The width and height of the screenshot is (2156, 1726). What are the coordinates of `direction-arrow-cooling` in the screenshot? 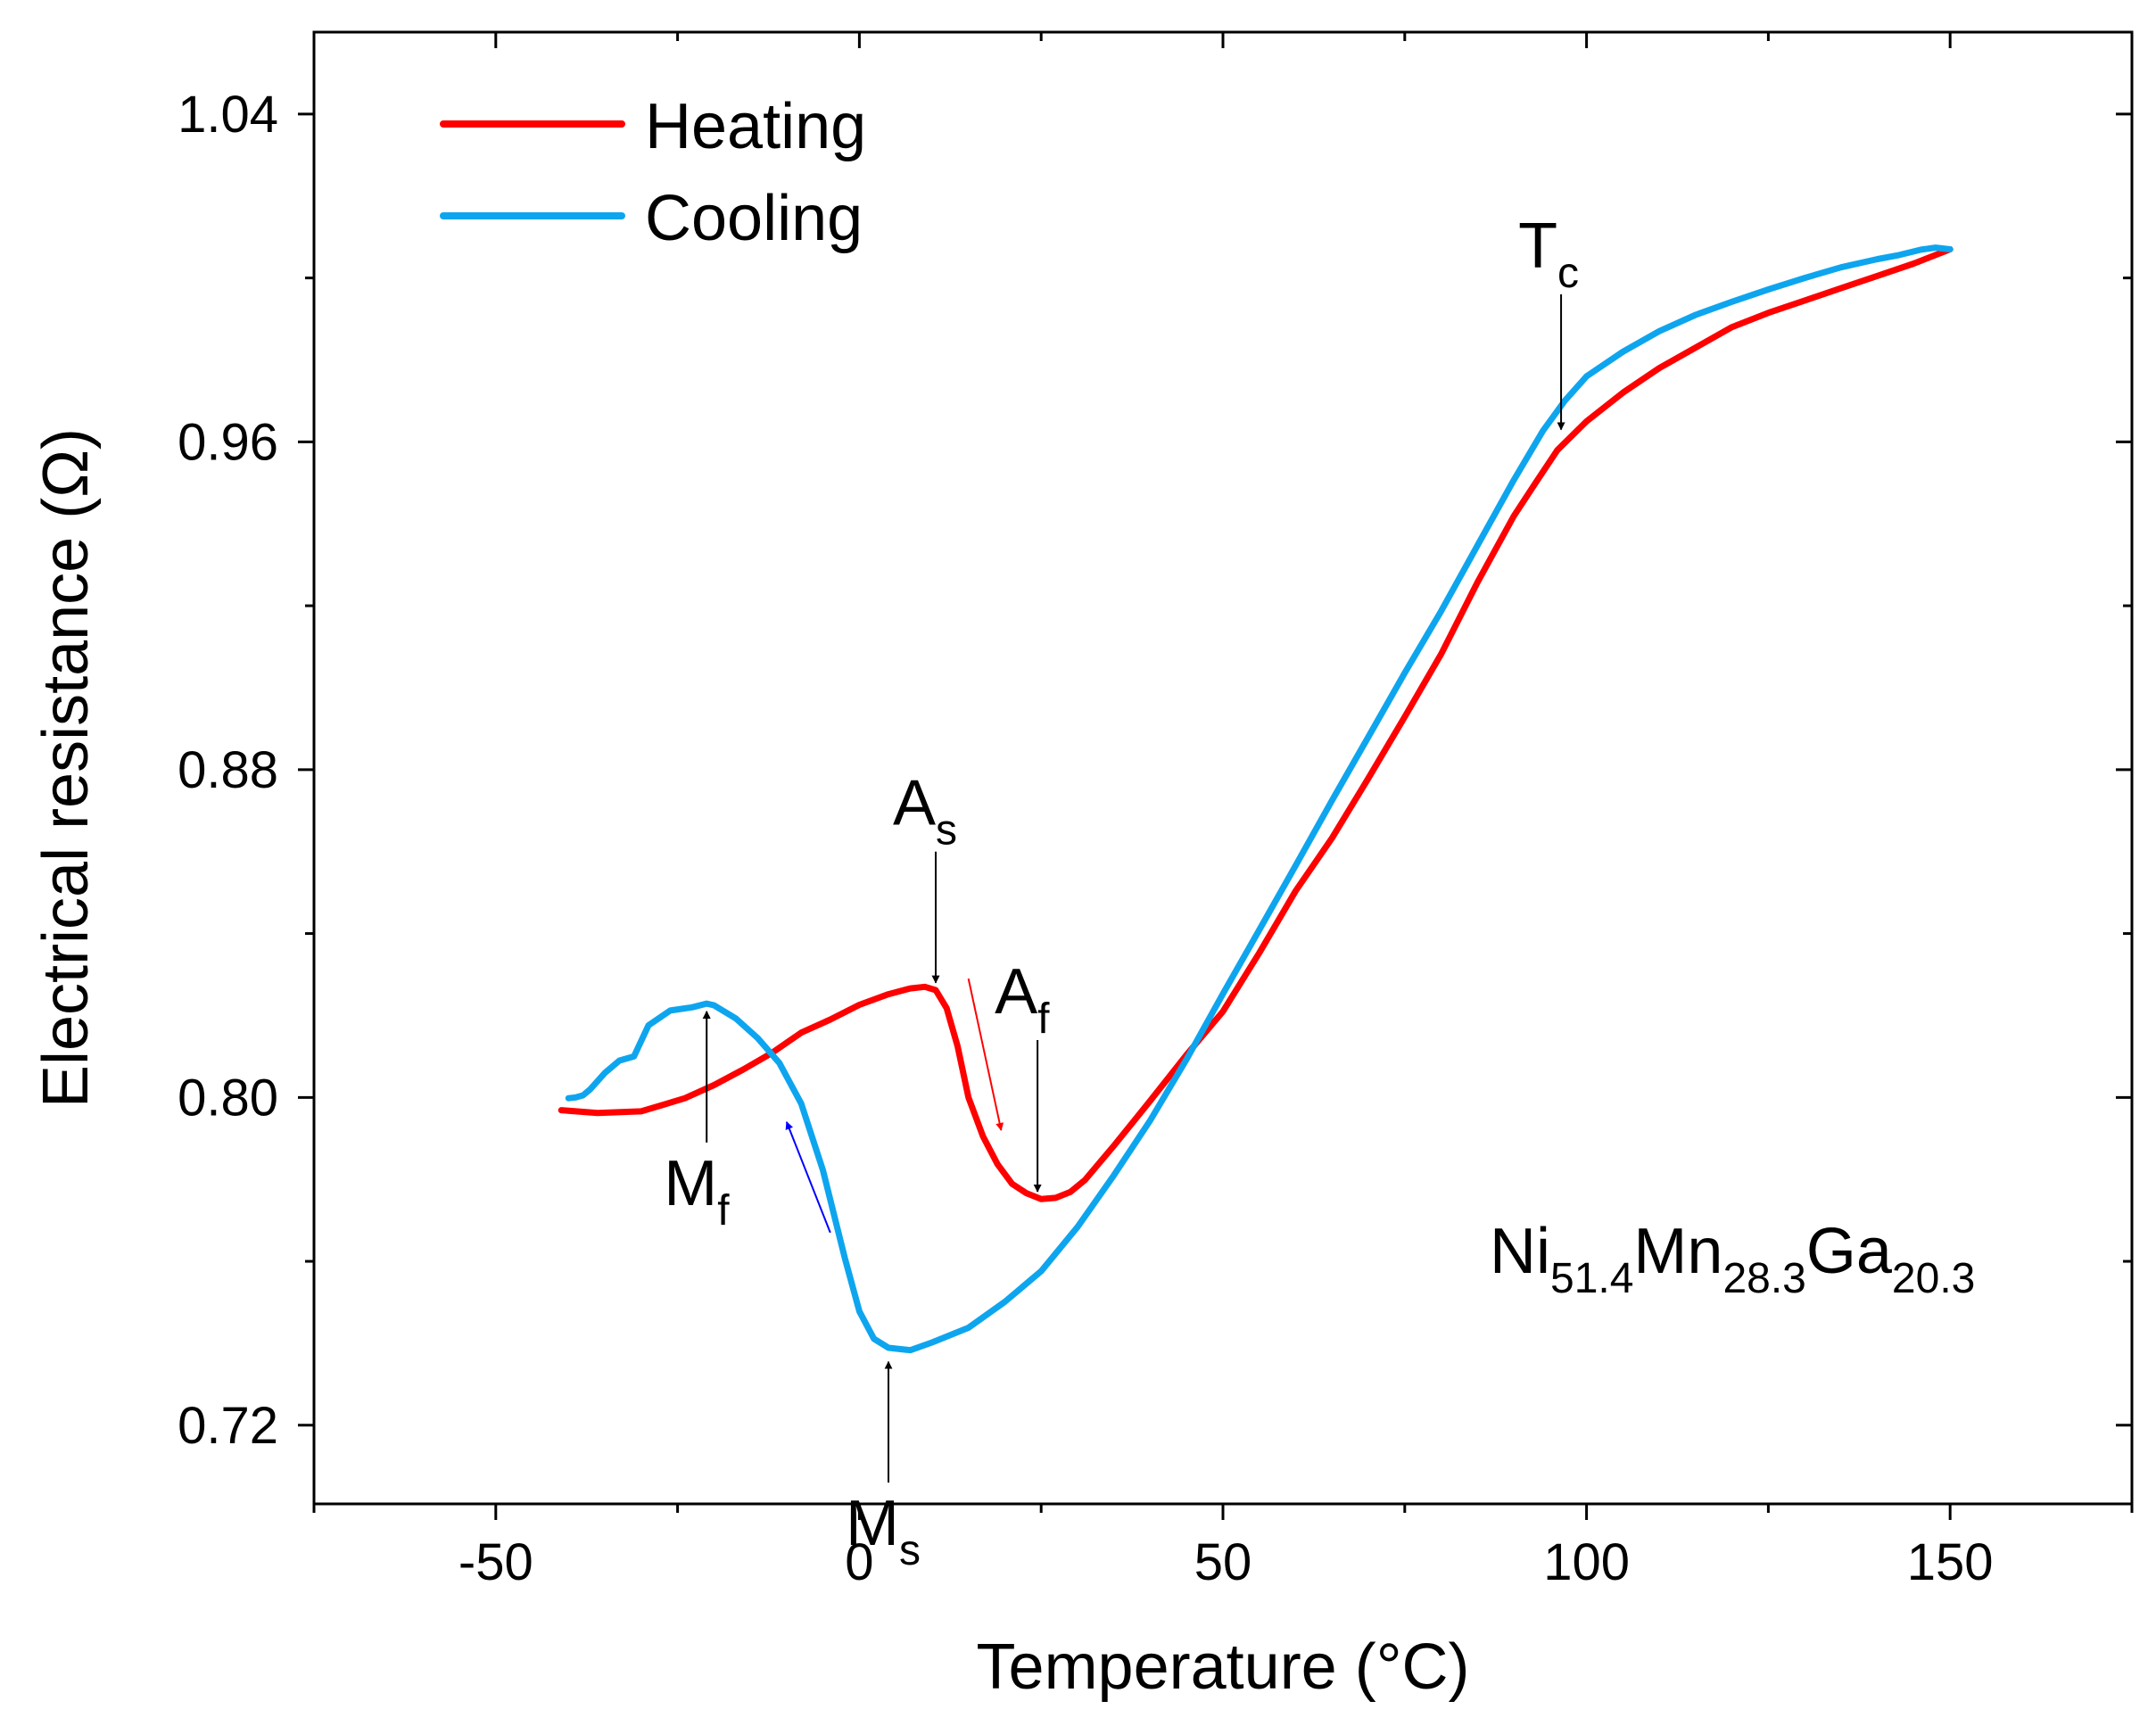 It's located at (808, 1177).